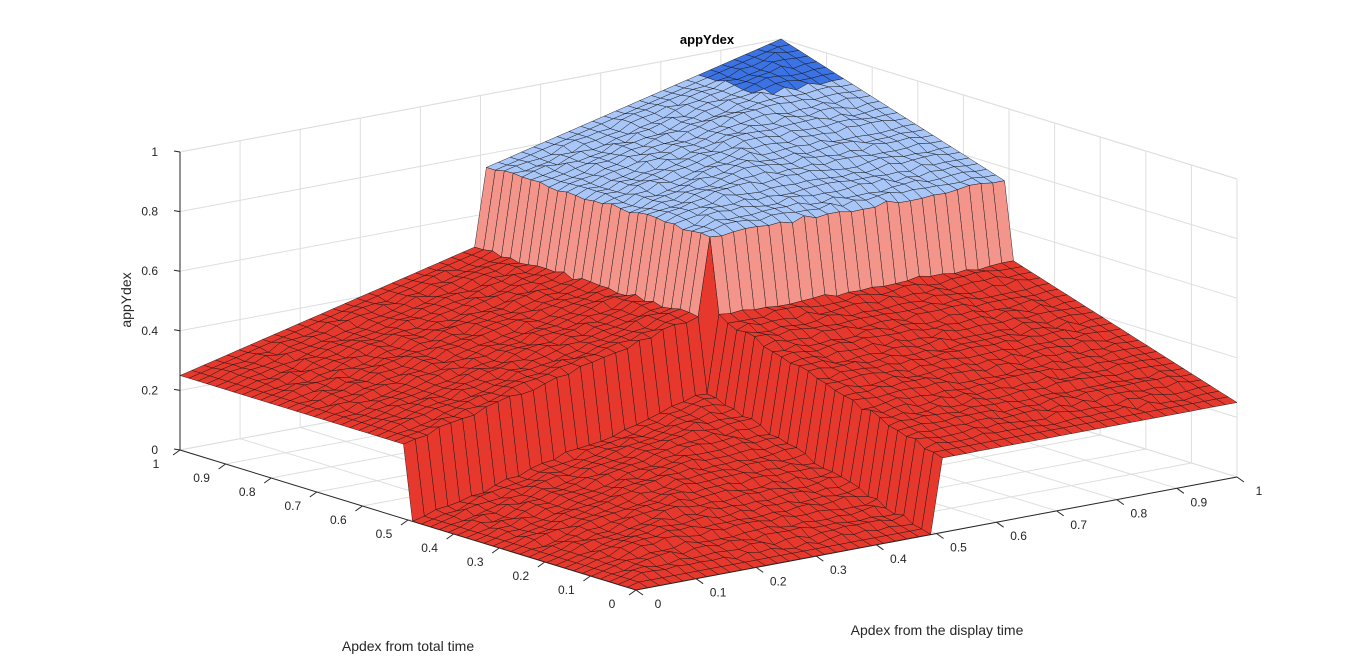 The width and height of the screenshot is (1366, 661). I want to click on z-tick-label: 1, so click(154, 152).